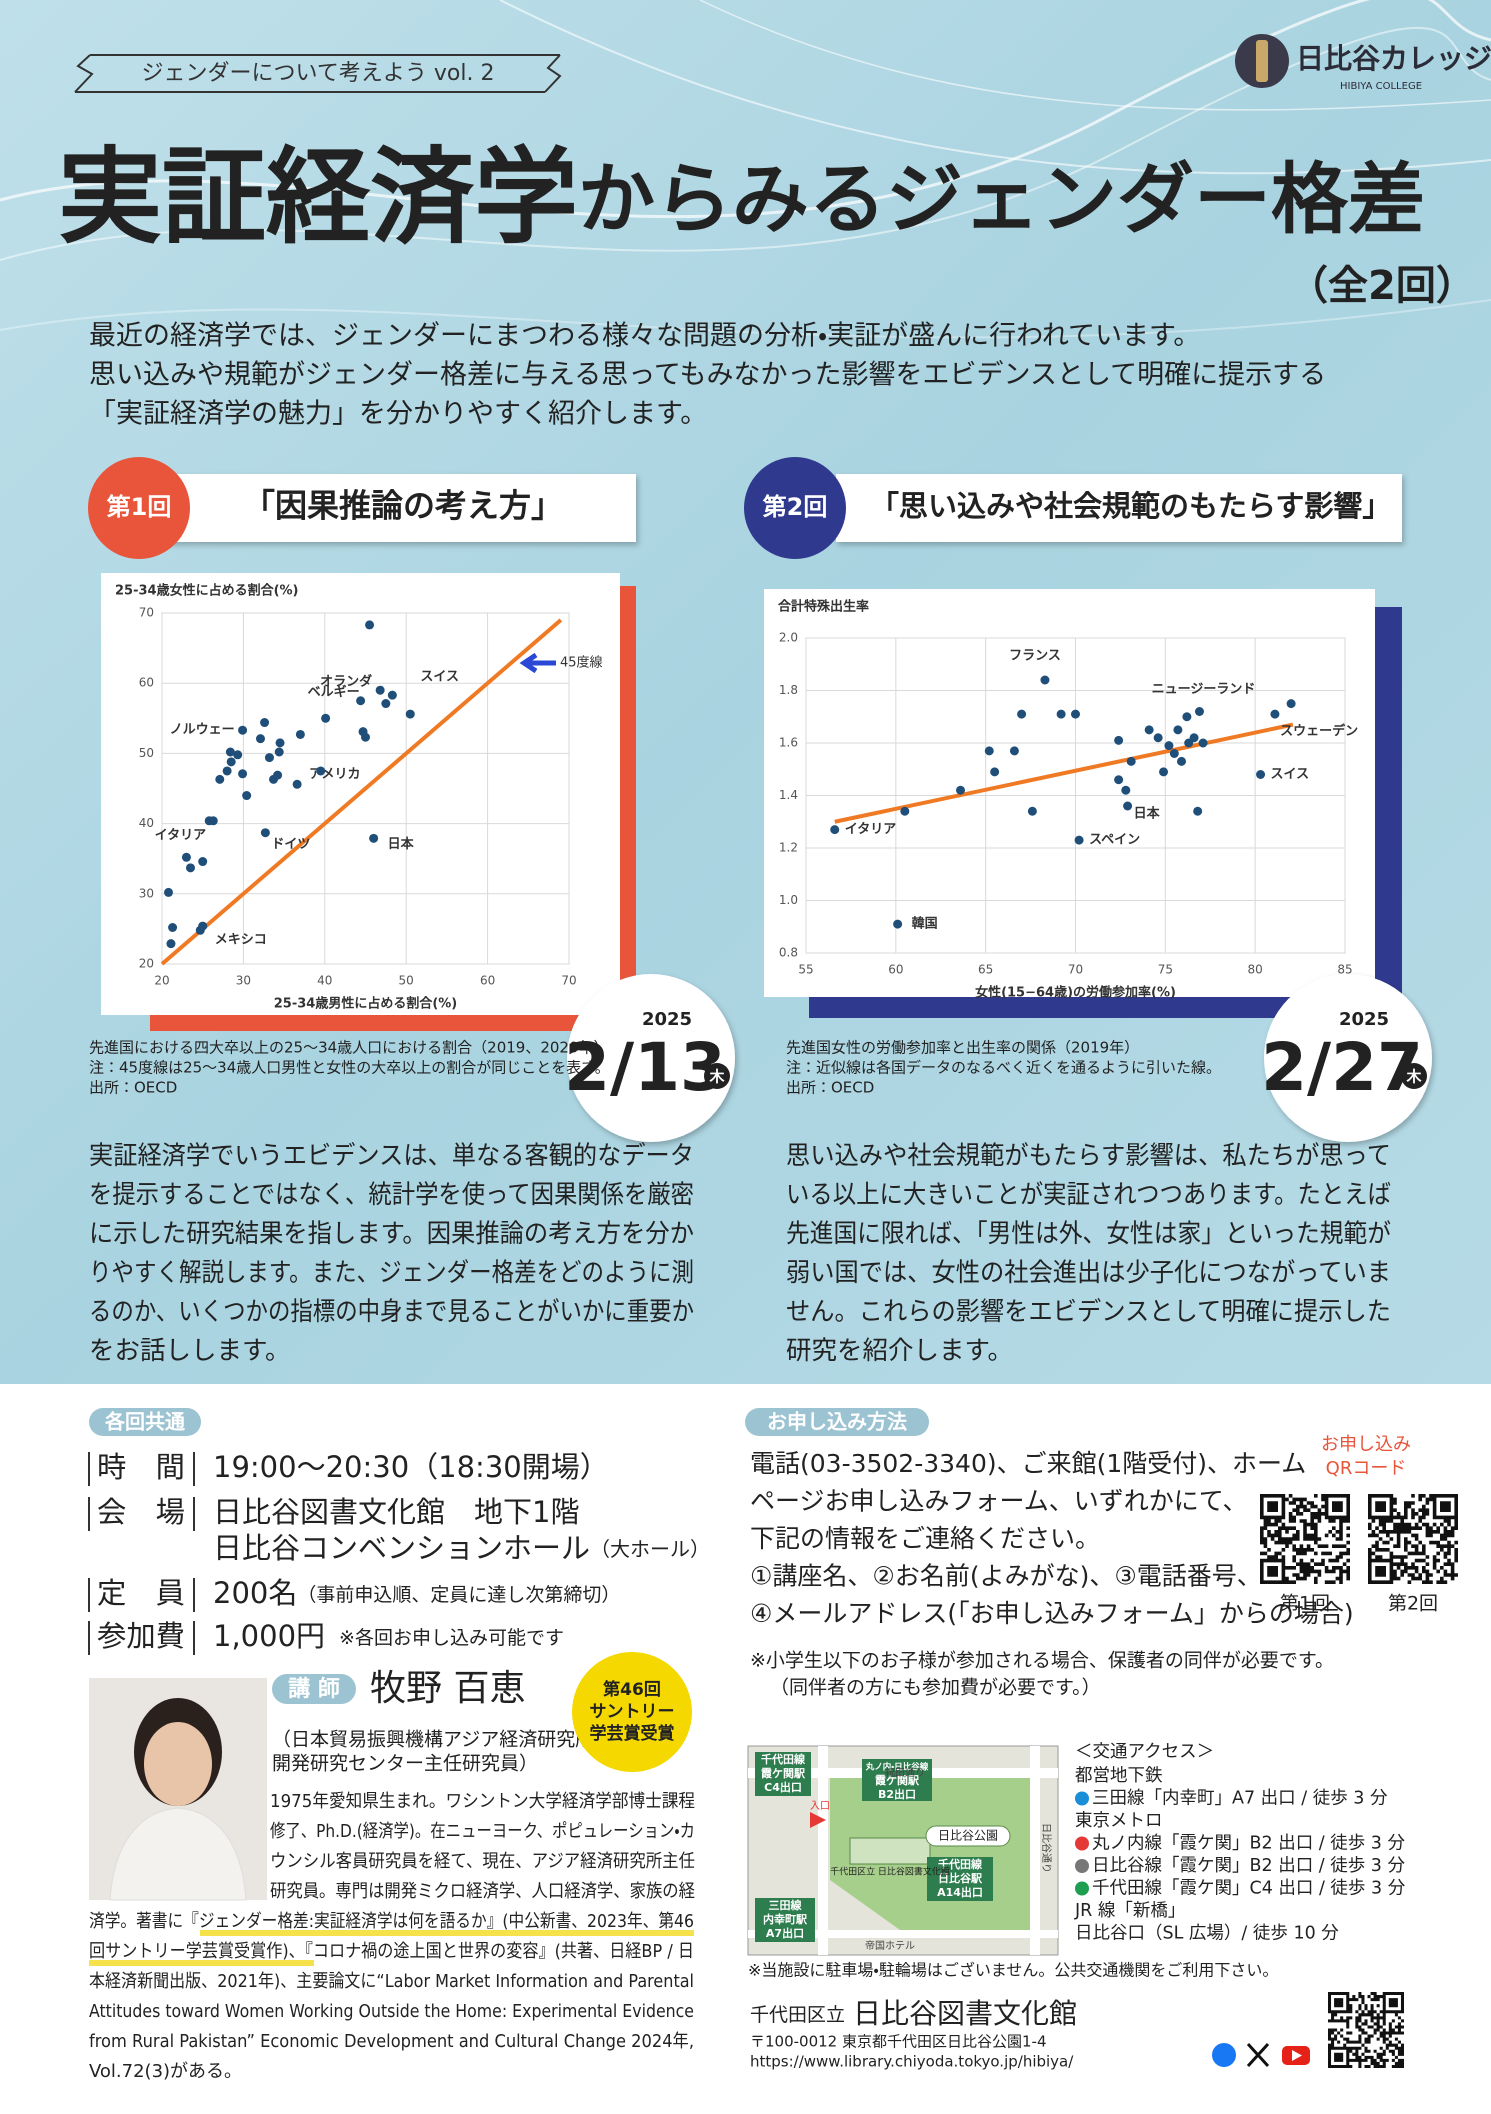 The width and height of the screenshot is (1491, 2114). What do you see at coordinates (1366, 2030) in the screenshot?
I see `qr-code` at bounding box center [1366, 2030].